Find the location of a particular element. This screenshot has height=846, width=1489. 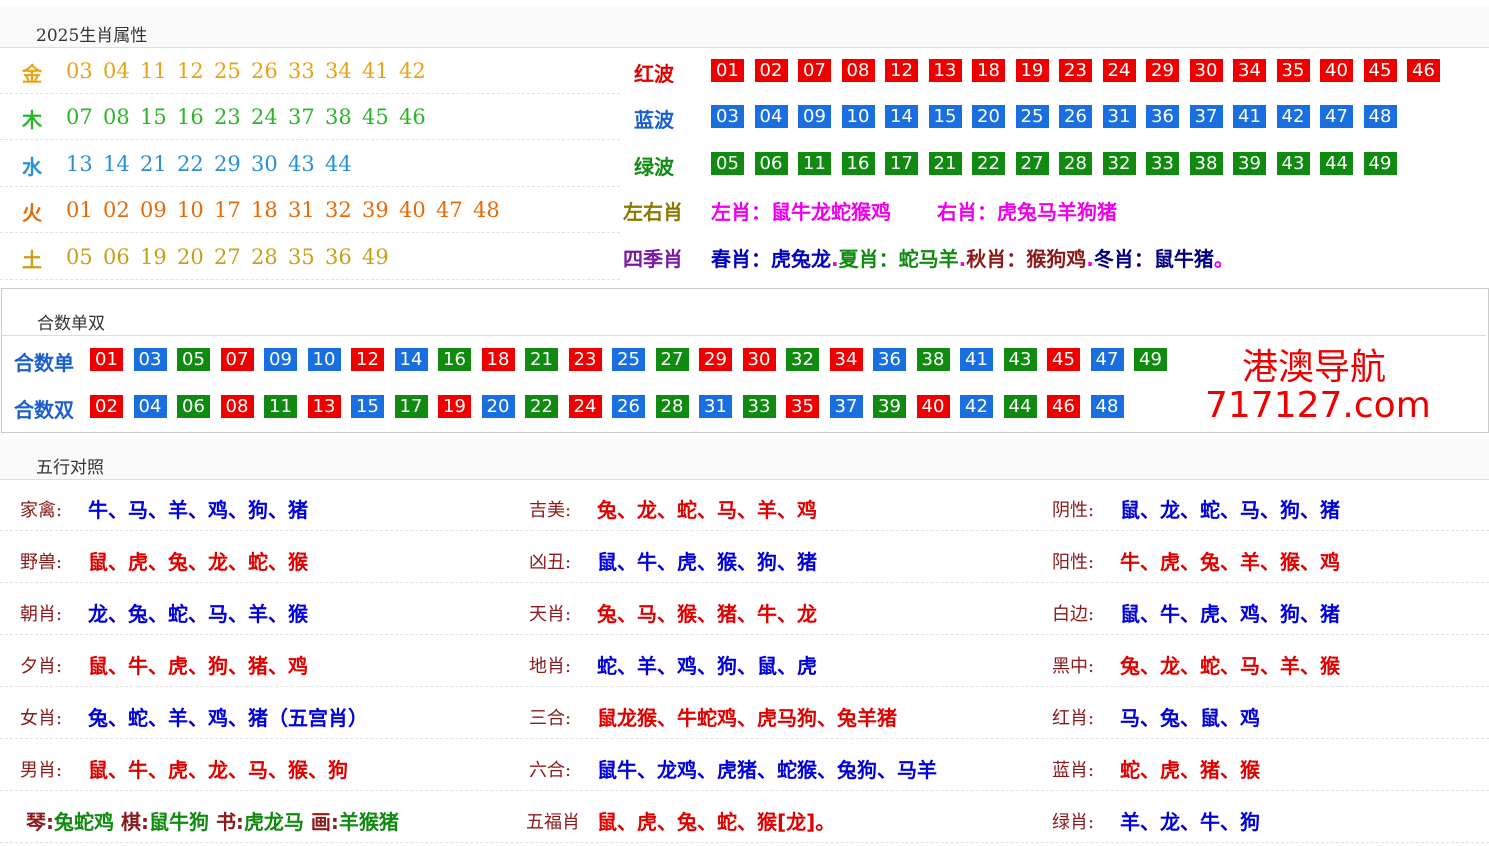

shu-label: 书: is located at coordinates (229, 822).